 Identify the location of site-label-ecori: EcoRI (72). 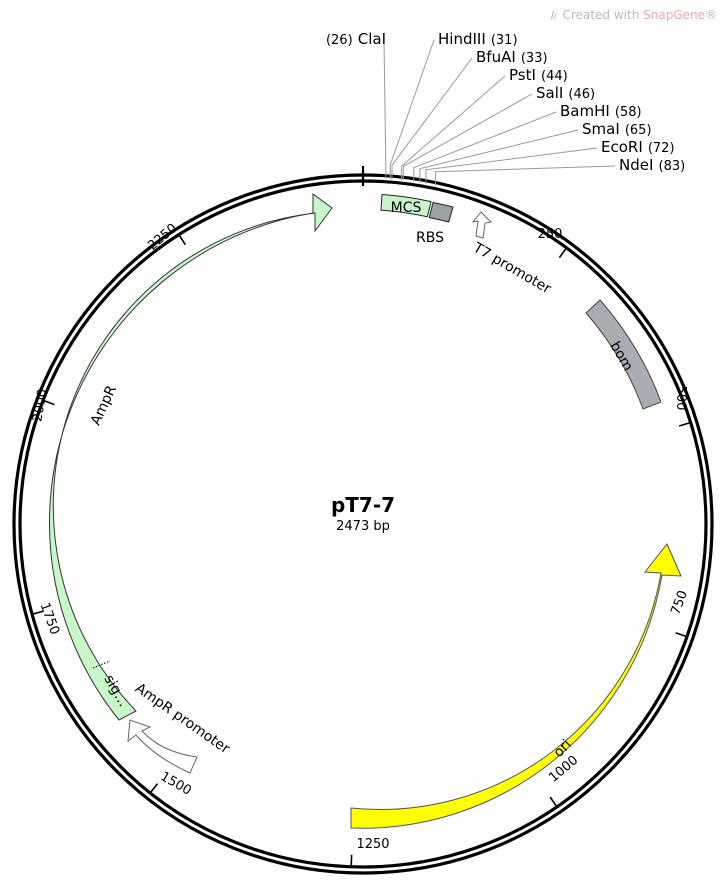
(638, 146).